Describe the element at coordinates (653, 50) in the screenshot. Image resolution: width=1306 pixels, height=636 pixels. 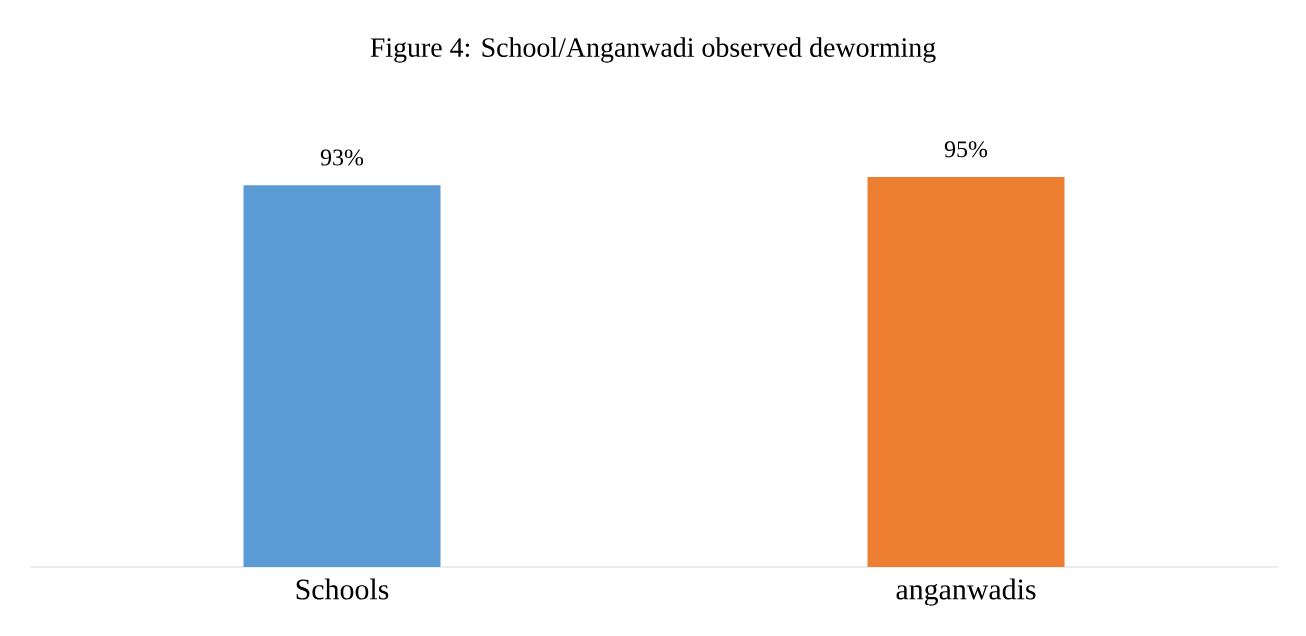
I see `chart-title: Figure 4: School/Anganwadi observed deworming` at that location.